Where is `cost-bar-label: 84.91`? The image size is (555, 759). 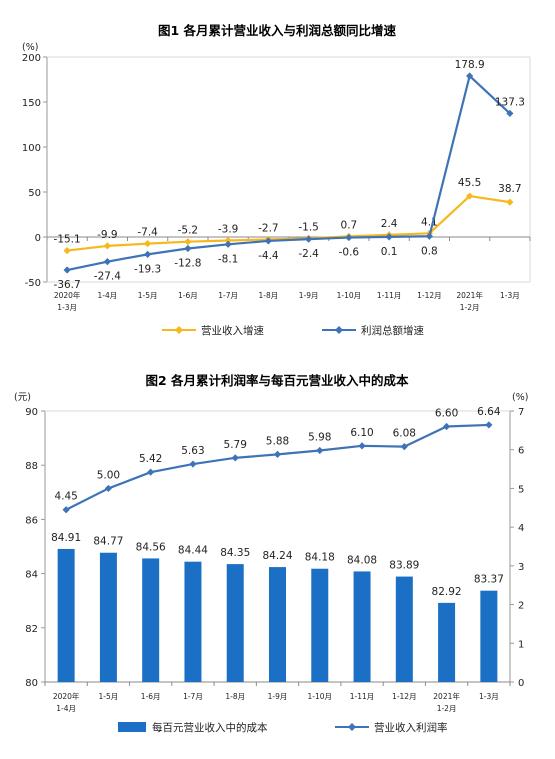 cost-bar-label: 84.91 is located at coordinates (66, 538).